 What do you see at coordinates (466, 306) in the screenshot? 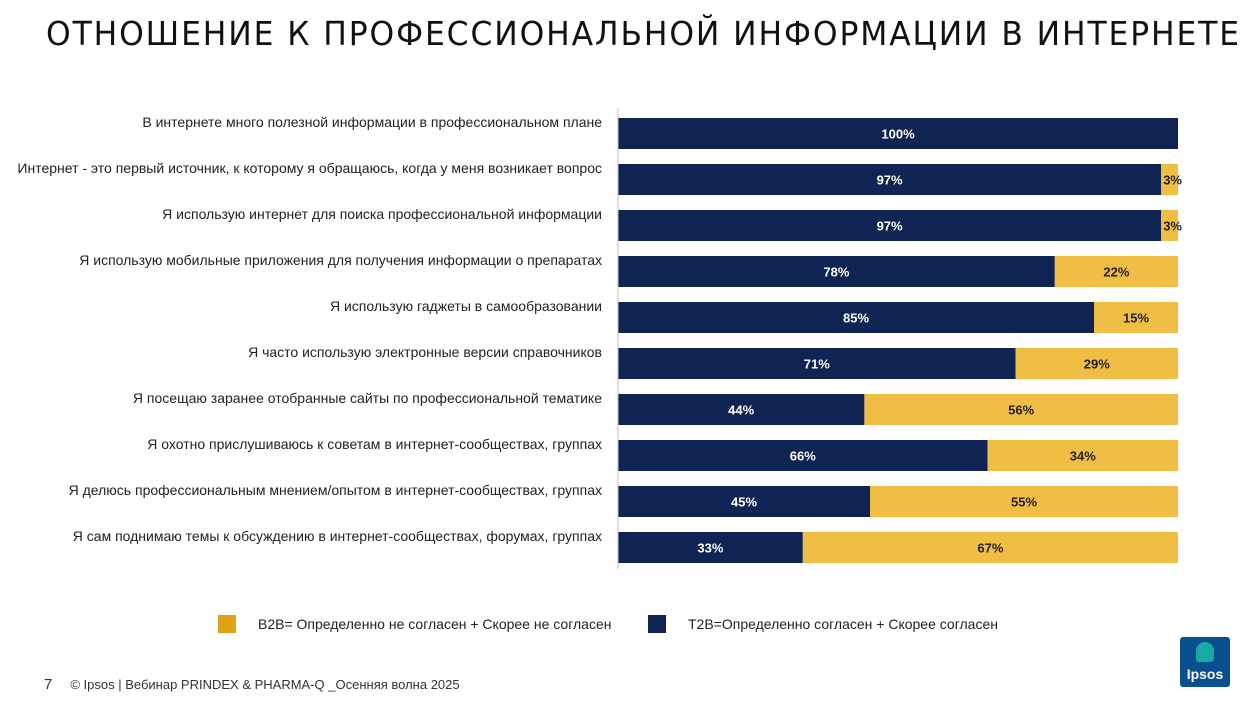
I see `category-label: Я использую гаджеты в самообразовании` at bounding box center [466, 306].